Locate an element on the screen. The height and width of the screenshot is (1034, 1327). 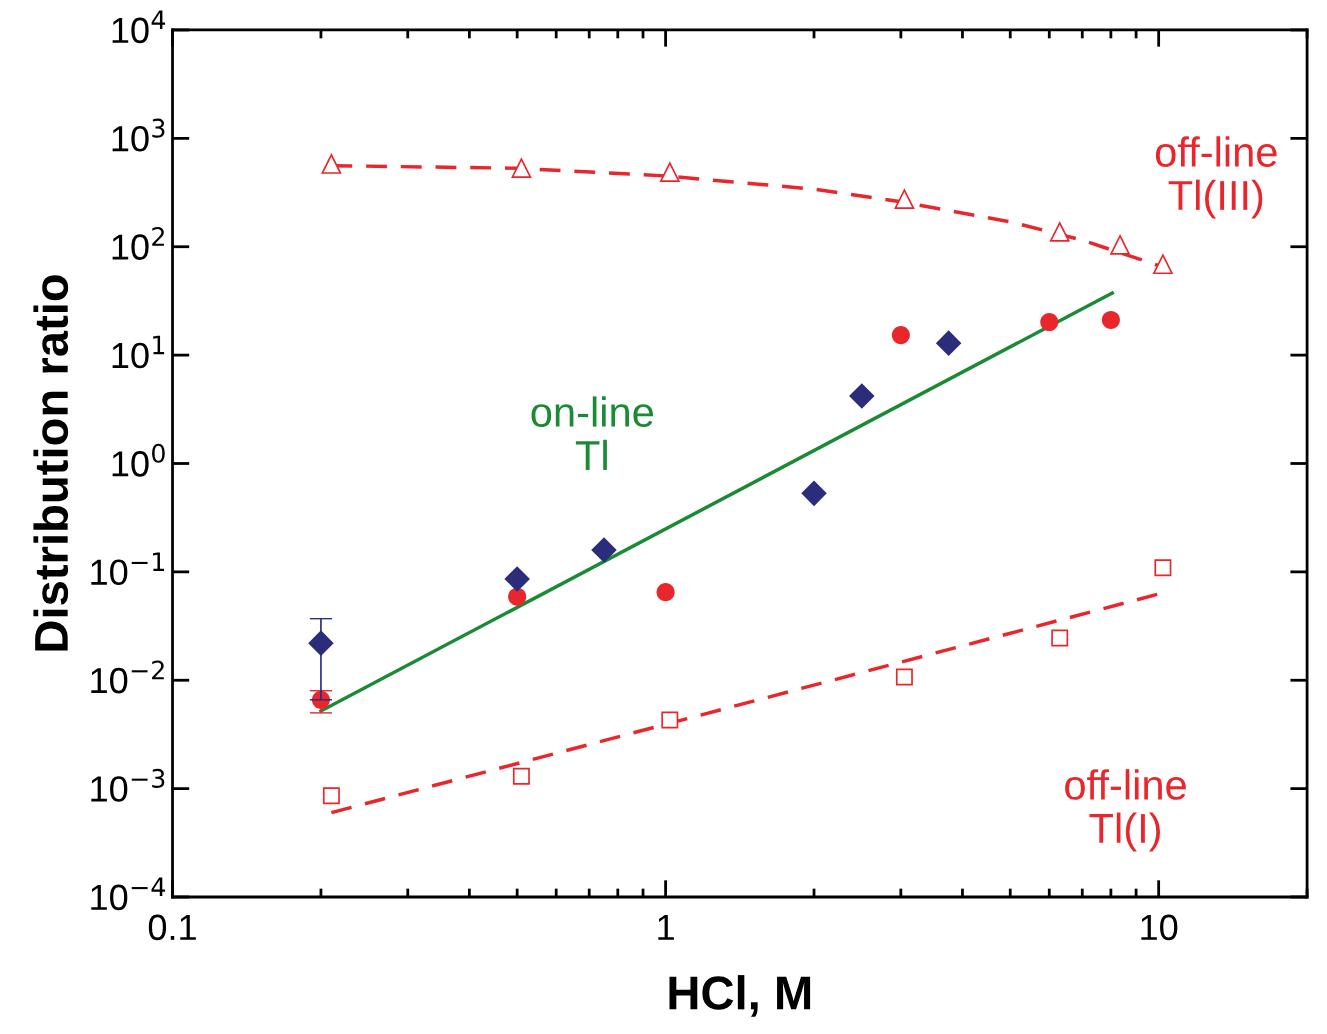
text: off-line Tl(I) is located at coordinates (1125, 810).